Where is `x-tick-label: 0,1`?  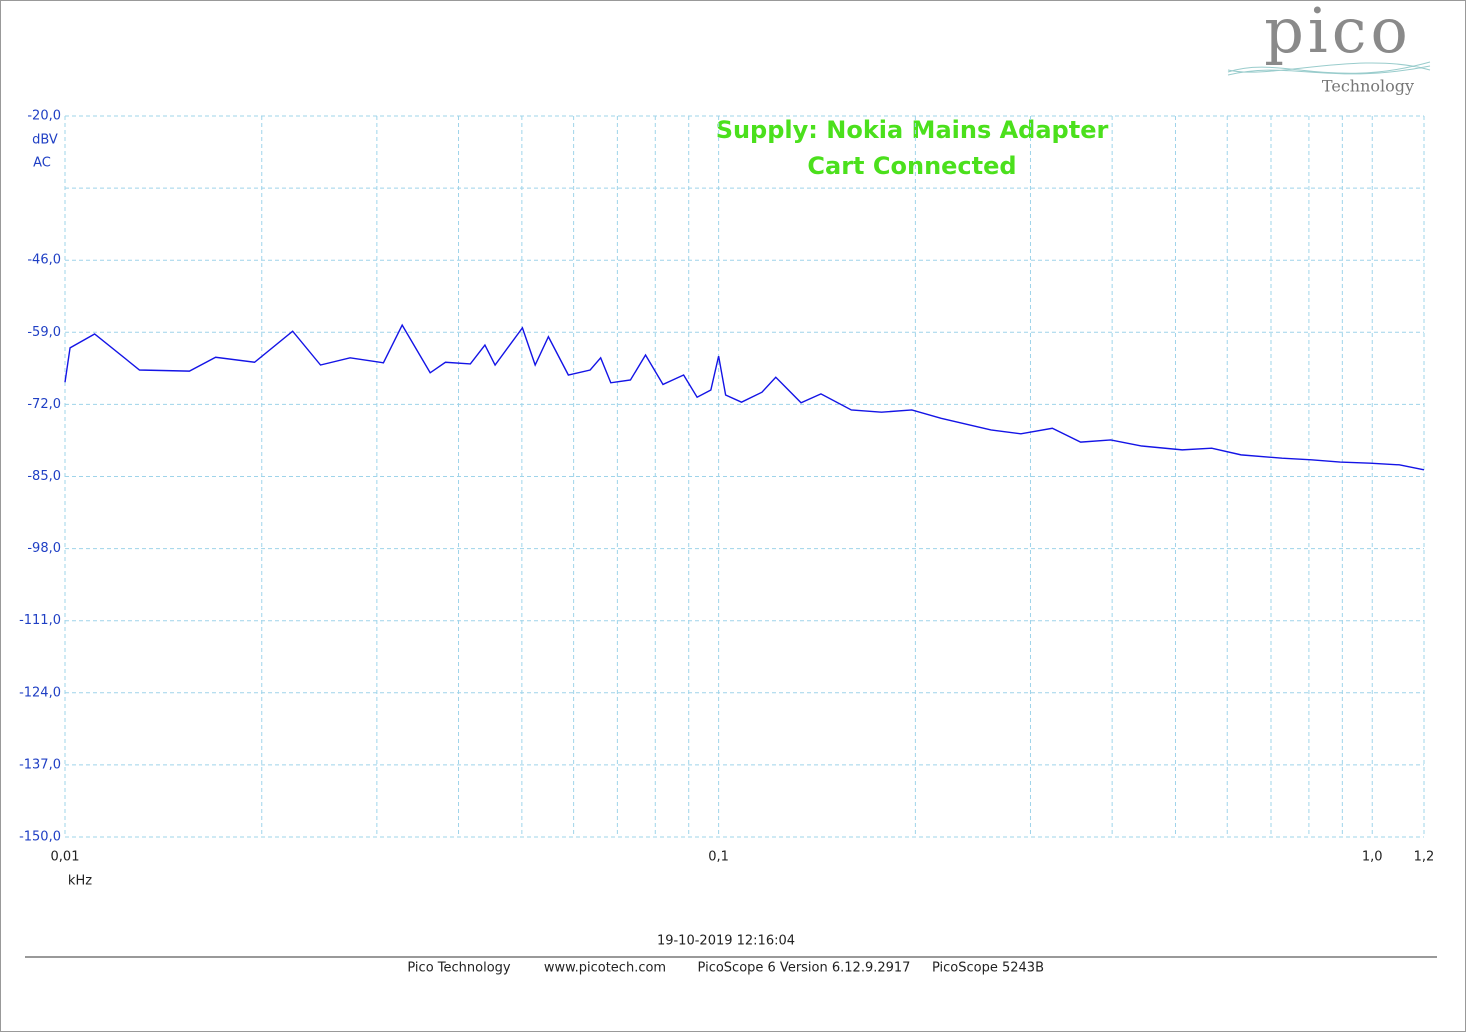
x-tick-label: 0,1 is located at coordinates (718, 857).